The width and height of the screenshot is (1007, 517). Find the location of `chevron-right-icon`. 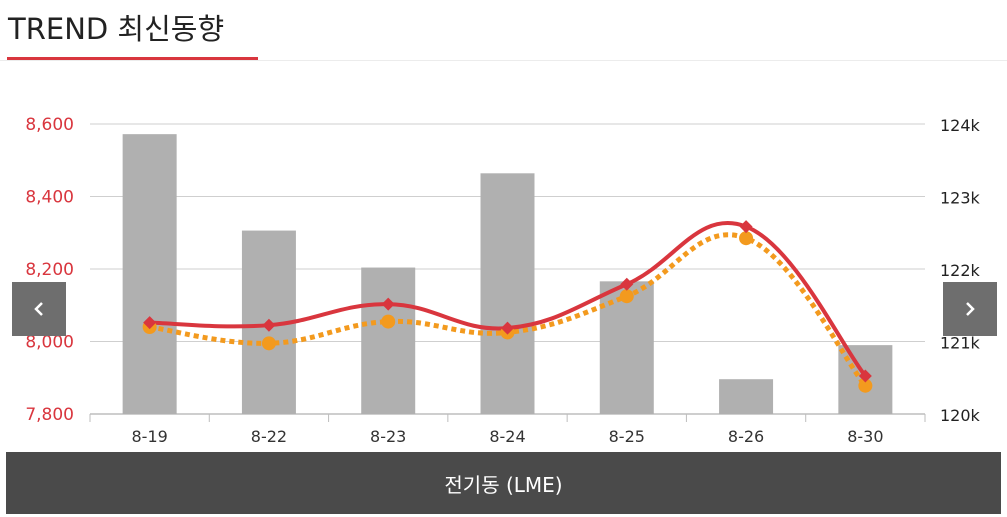

chevron-right-icon is located at coordinates (970, 309).